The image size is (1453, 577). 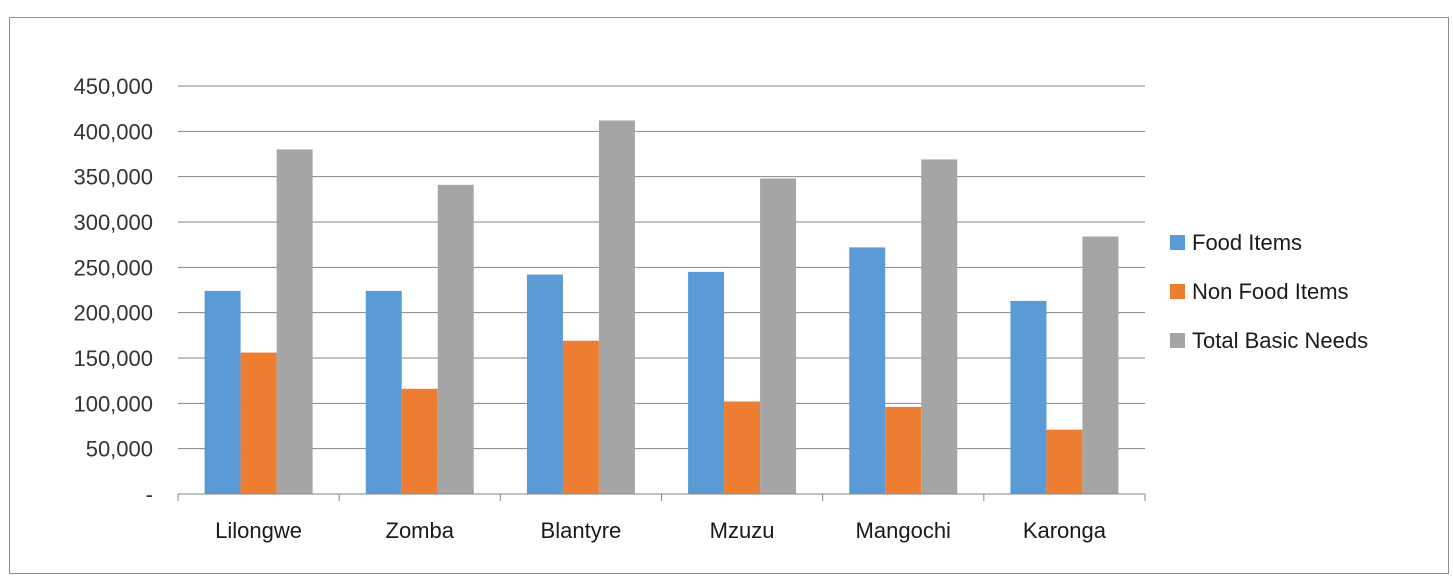 What do you see at coordinates (1100, 365) in the screenshot?
I see `bar-total-basic-needs-karonga` at bounding box center [1100, 365].